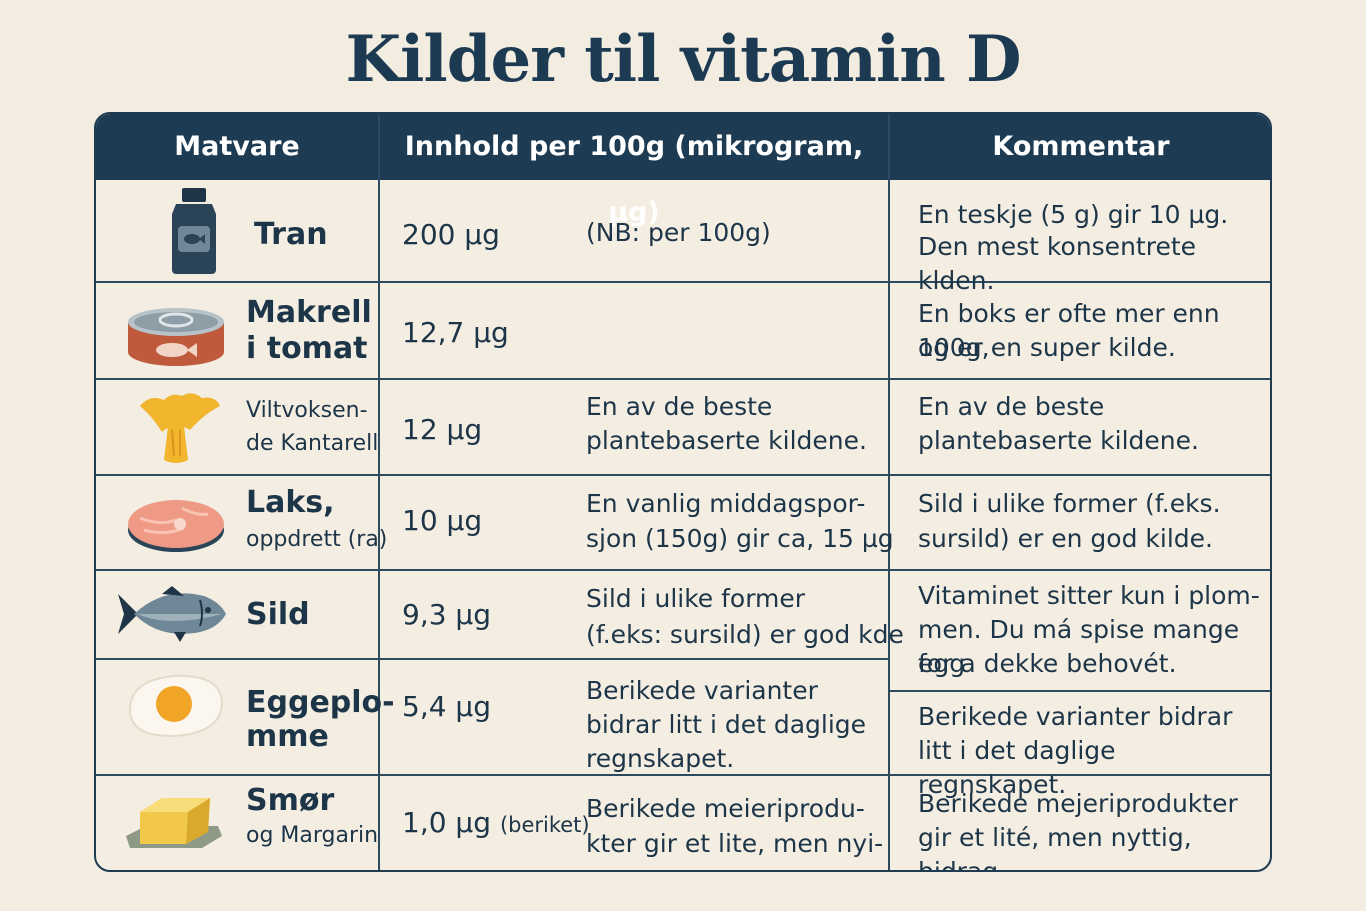 This screenshot has width=1366, height=911. What do you see at coordinates (278, 614) in the screenshot?
I see `row-name: Sild` at bounding box center [278, 614].